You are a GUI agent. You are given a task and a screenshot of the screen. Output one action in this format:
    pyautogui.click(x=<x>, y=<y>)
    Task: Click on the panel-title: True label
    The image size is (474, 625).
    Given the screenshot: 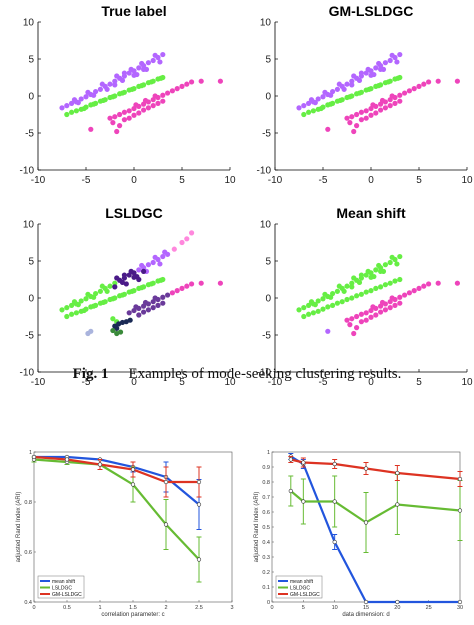 What is the action you would take?
    pyautogui.click(x=133, y=11)
    